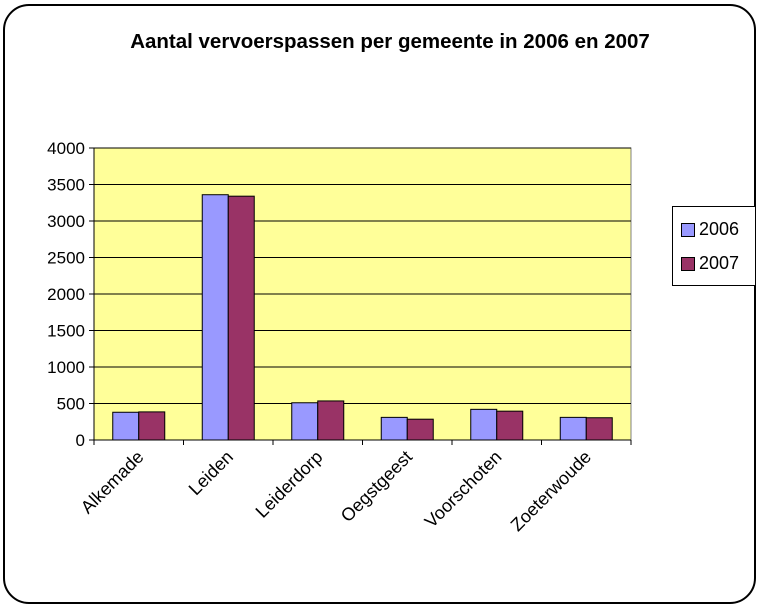  Describe the element at coordinates (71, 404) in the screenshot. I see `y-tick-label: 500` at that location.